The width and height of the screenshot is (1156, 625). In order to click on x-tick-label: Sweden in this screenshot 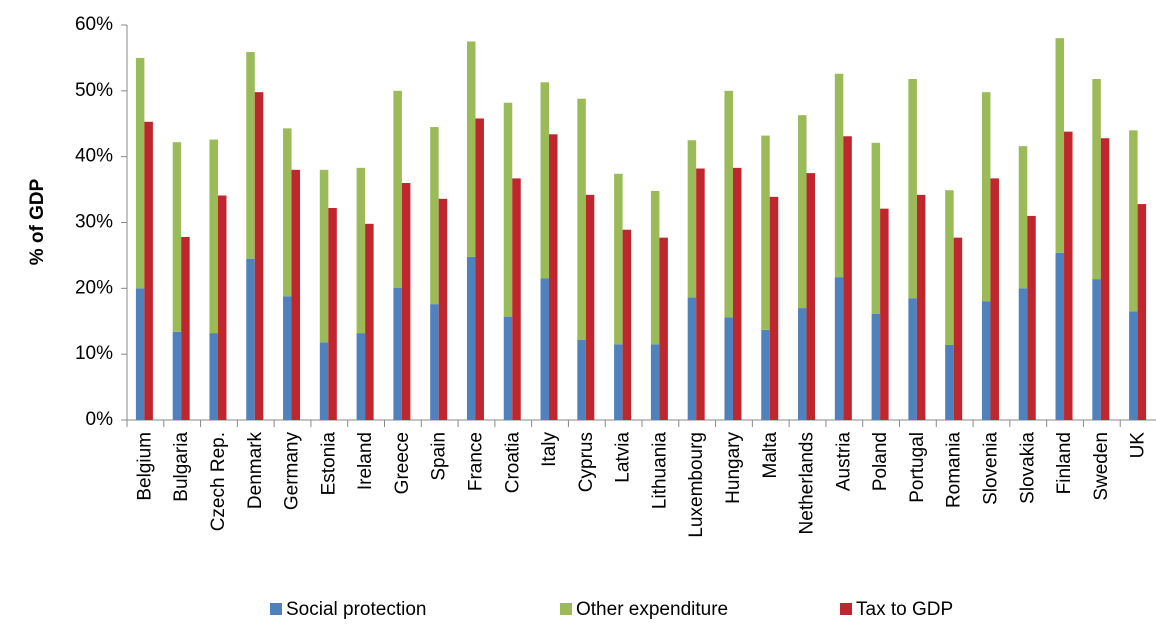, I will do `click(1101, 466)`.